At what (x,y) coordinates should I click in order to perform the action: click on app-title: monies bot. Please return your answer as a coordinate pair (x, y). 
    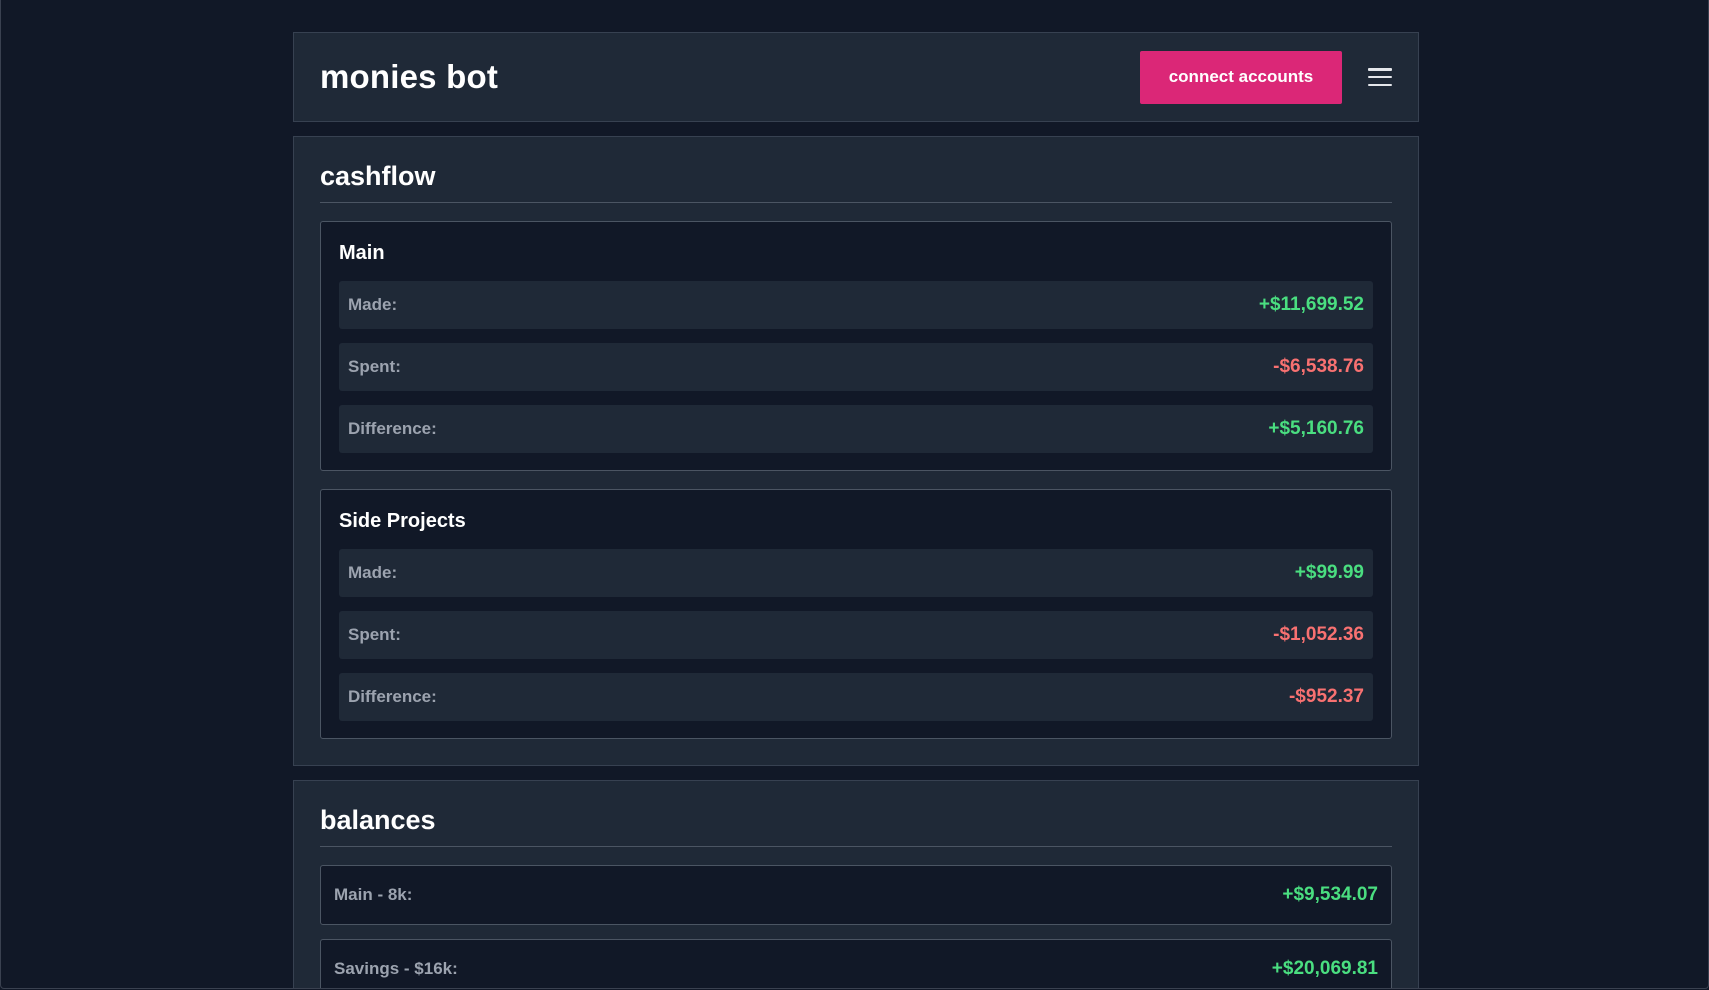
    Looking at the image, I should click on (409, 76).